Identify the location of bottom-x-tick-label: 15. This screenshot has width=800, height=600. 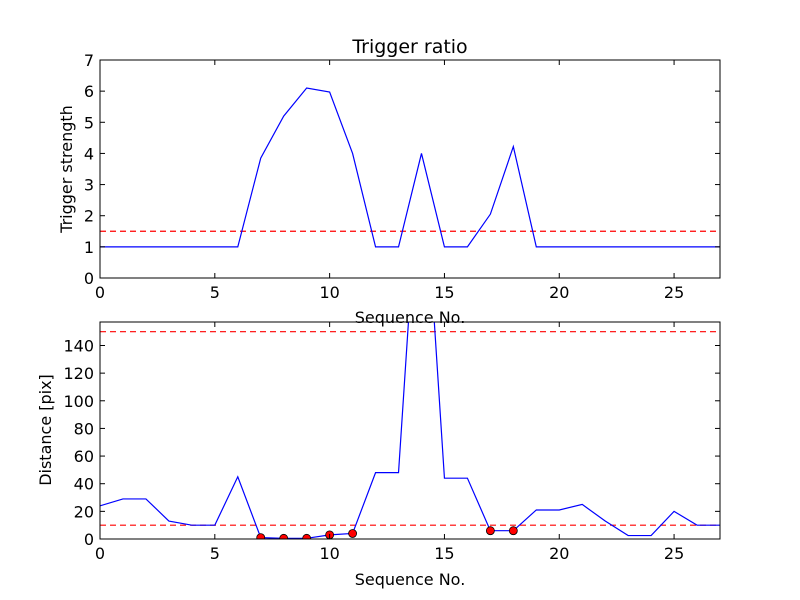
(444, 553).